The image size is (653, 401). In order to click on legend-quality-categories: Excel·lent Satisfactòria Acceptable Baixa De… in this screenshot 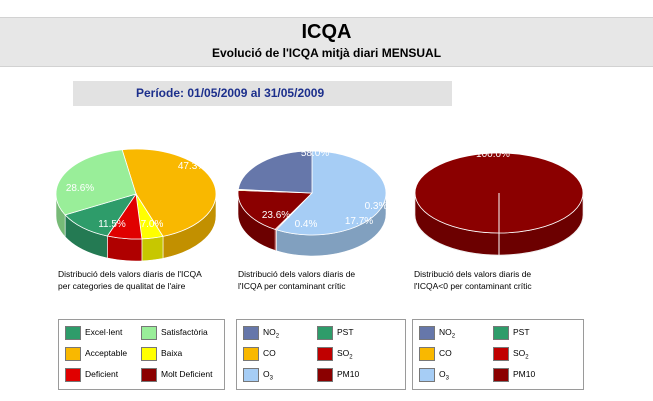, I will do `click(141, 354)`.